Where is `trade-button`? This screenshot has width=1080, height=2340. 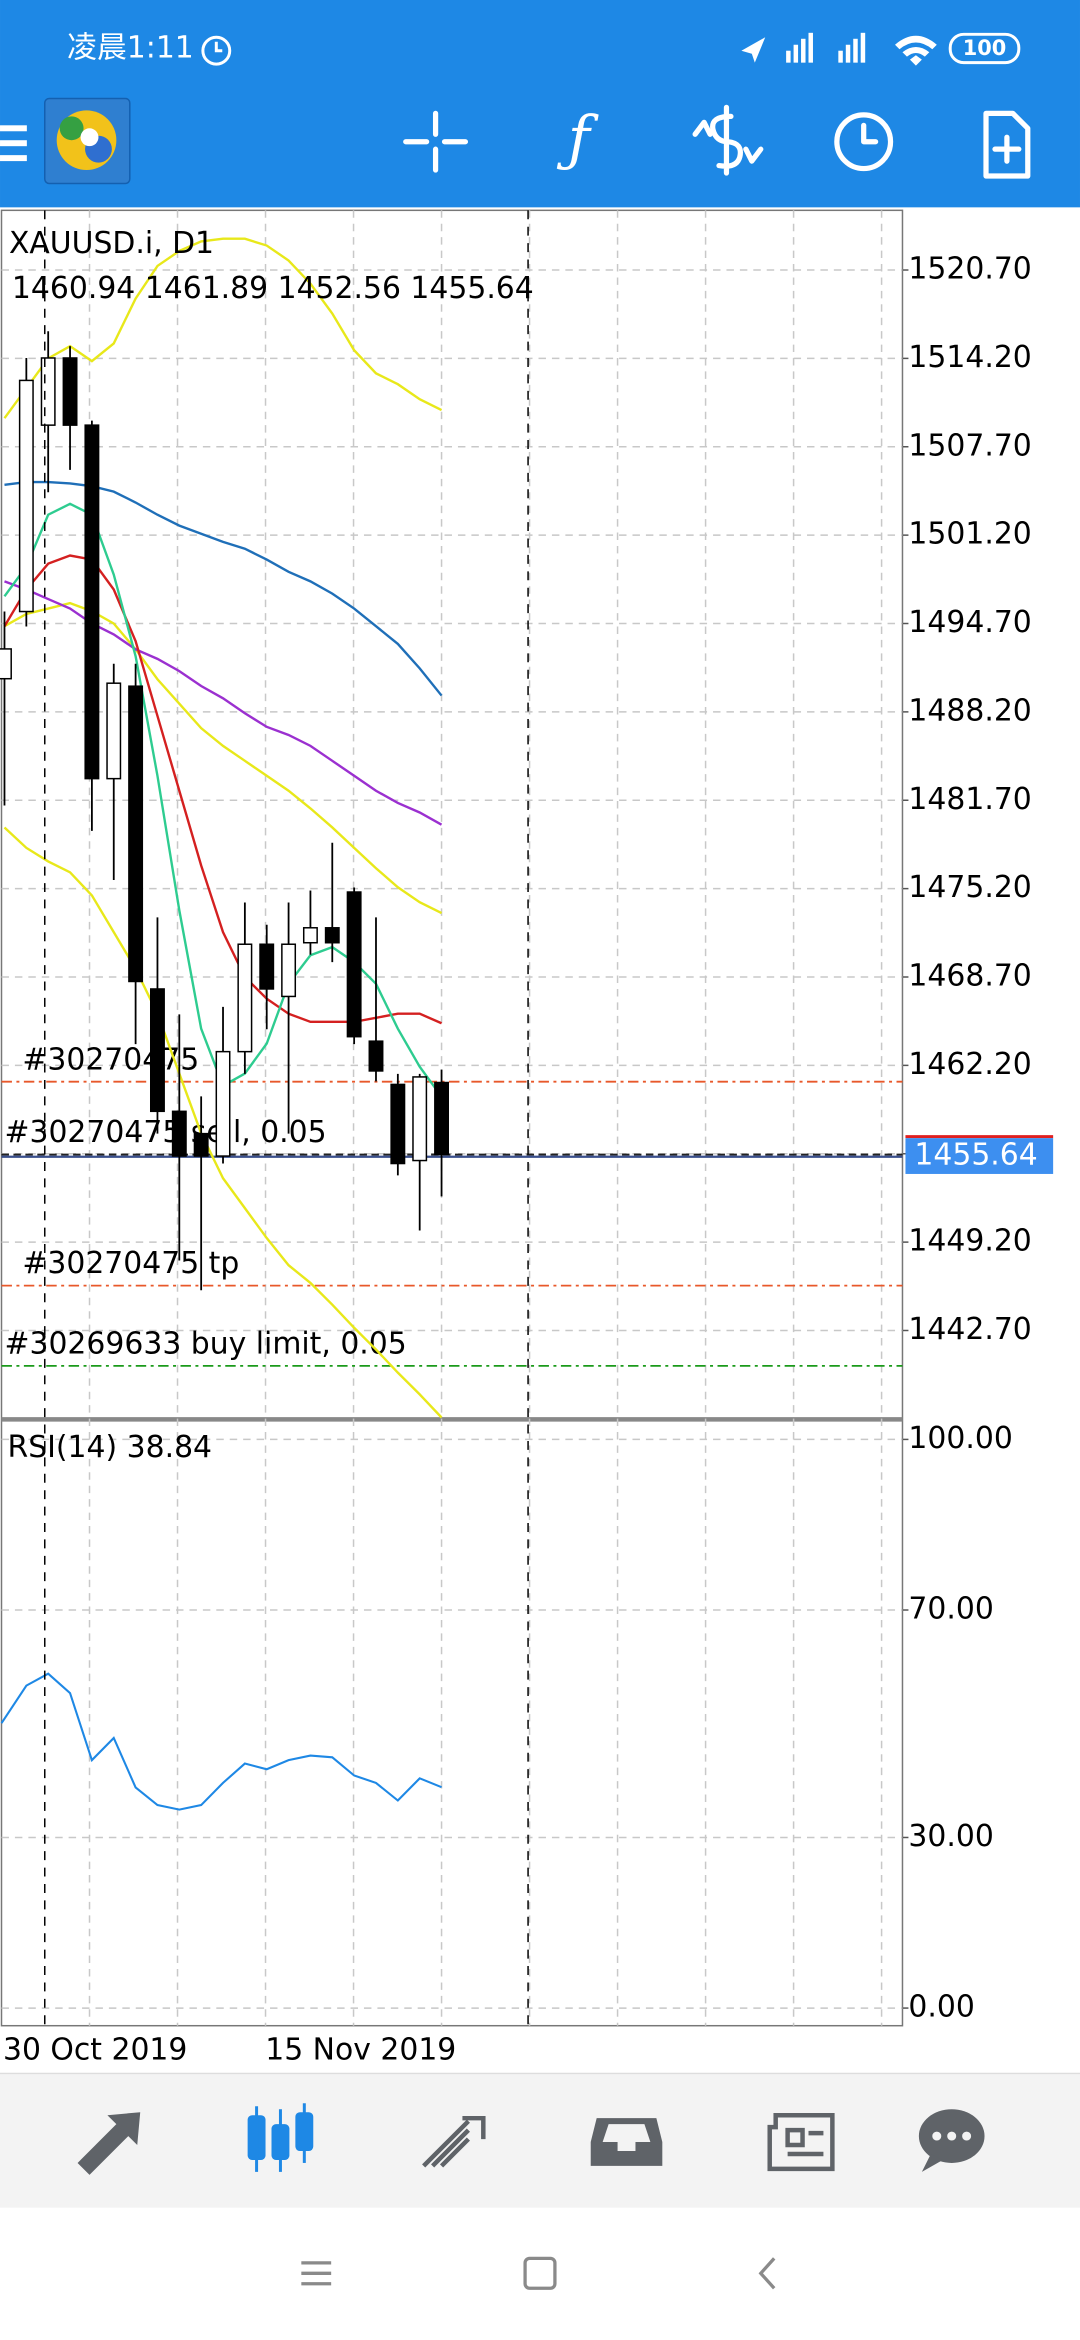 trade-button is located at coordinates (728, 140).